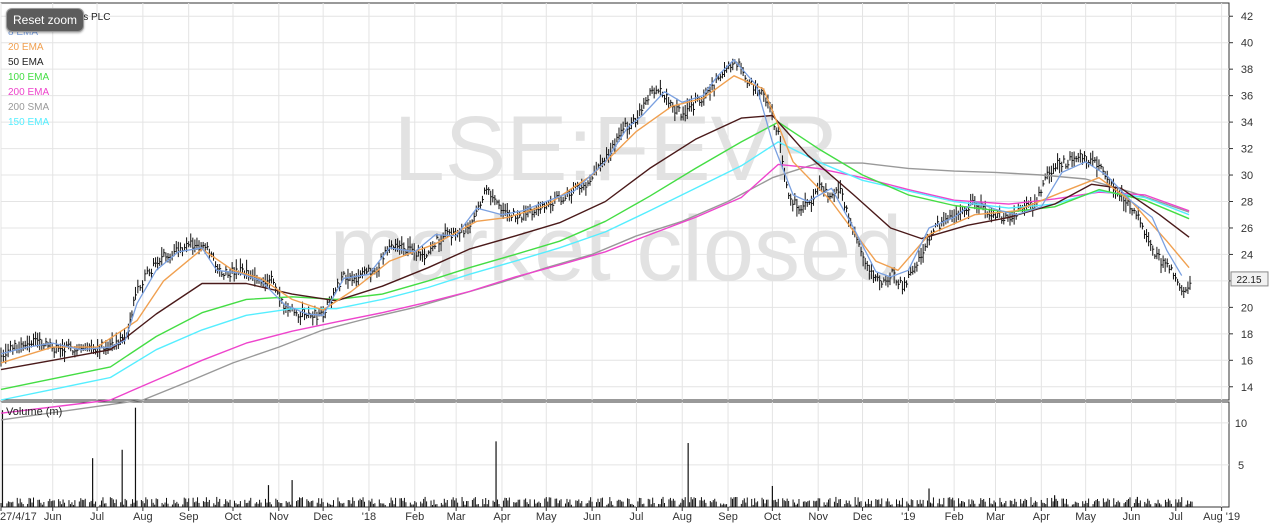 Image resolution: width=1269 pixels, height=528 pixels. I want to click on price-tick-label: 38, so click(1247, 70).